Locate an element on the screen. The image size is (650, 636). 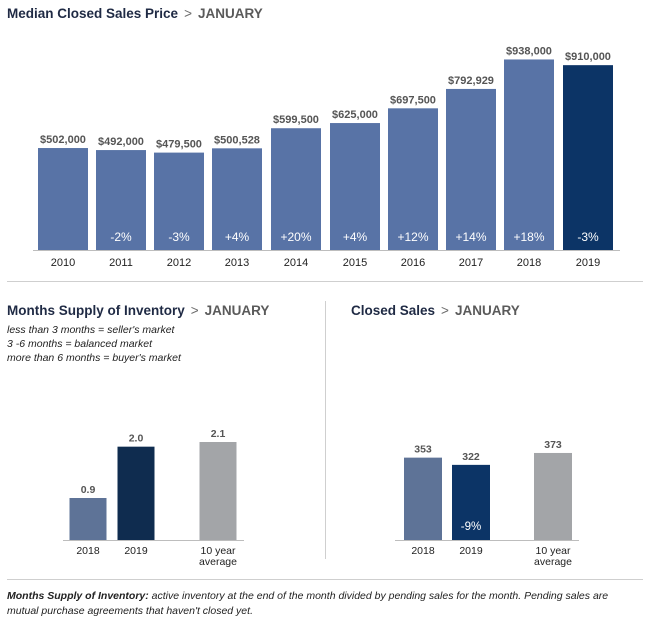
value-label-1: 322 is located at coordinates (471, 457).